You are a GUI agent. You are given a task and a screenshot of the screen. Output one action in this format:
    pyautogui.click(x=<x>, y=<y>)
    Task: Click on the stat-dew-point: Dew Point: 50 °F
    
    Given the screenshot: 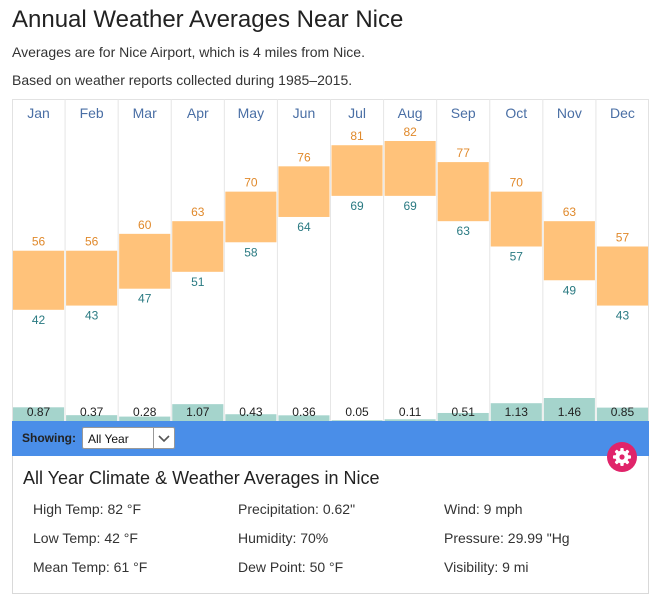 What is the action you would take?
    pyautogui.click(x=291, y=567)
    